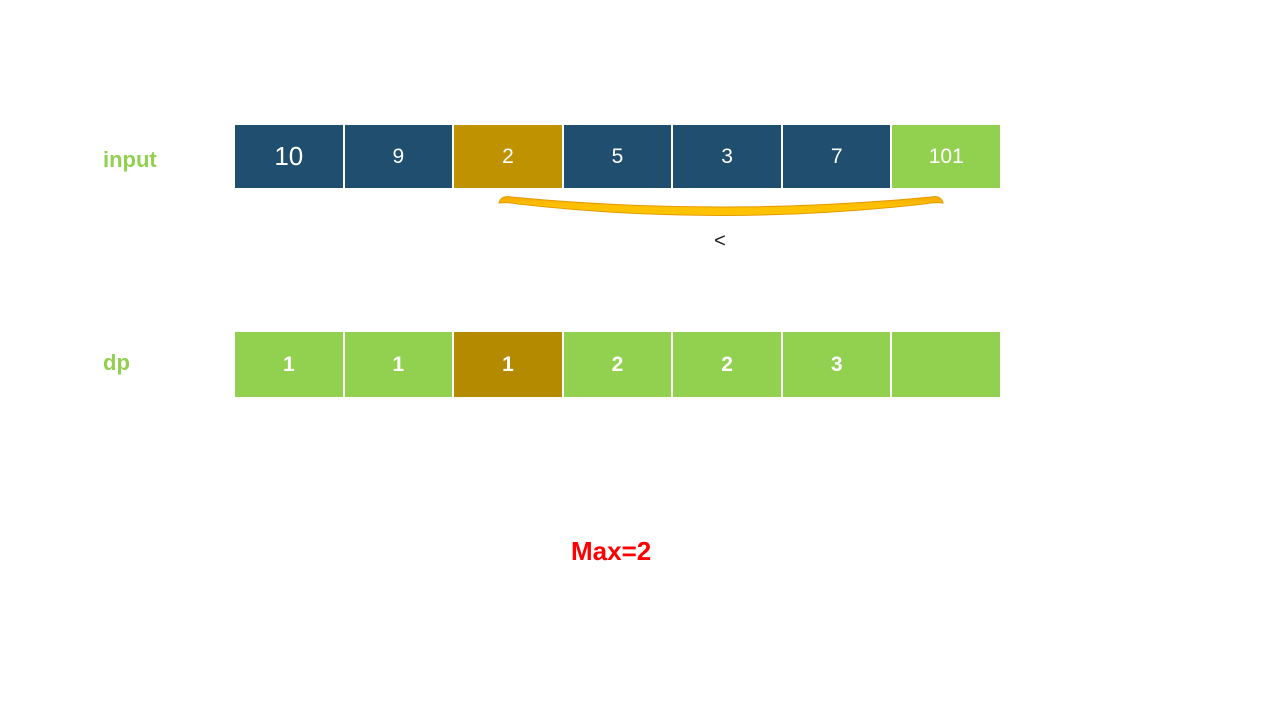 The height and width of the screenshot is (720, 1280). I want to click on dp-array: 1 1 1 2 2 3, so click(618, 364).